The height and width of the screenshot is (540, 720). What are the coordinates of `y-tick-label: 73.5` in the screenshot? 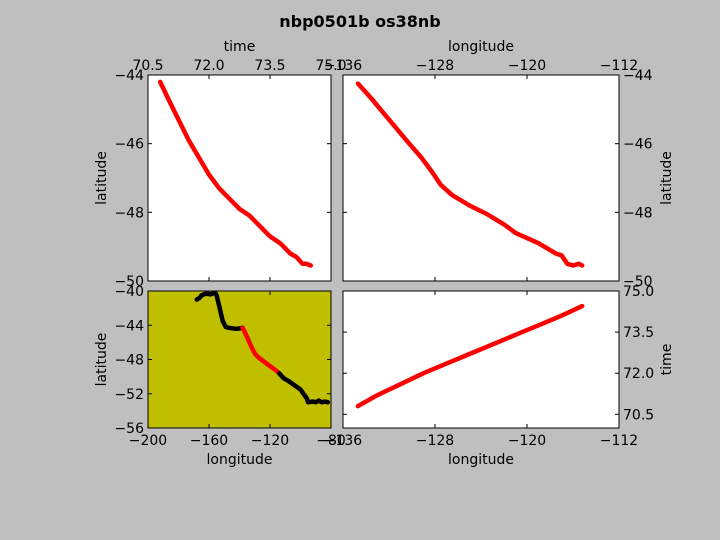 It's located at (638, 333).